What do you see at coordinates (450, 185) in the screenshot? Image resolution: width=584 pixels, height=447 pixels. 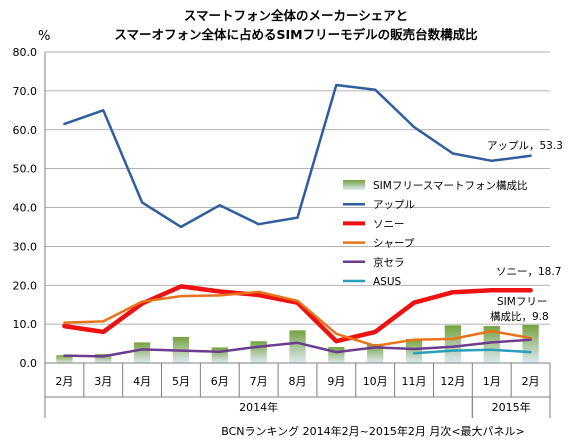 I see `legend-label-simfree: SIMフリースマートフォン構成比` at bounding box center [450, 185].